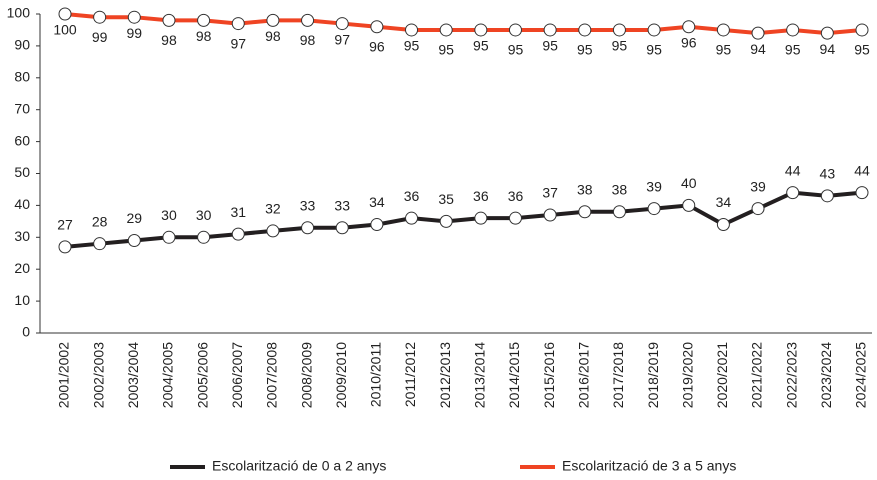 The height and width of the screenshot is (480, 877). What do you see at coordinates (272, 375) in the screenshot?
I see `x-tick-label: 2007/2008` at bounding box center [272, 375].